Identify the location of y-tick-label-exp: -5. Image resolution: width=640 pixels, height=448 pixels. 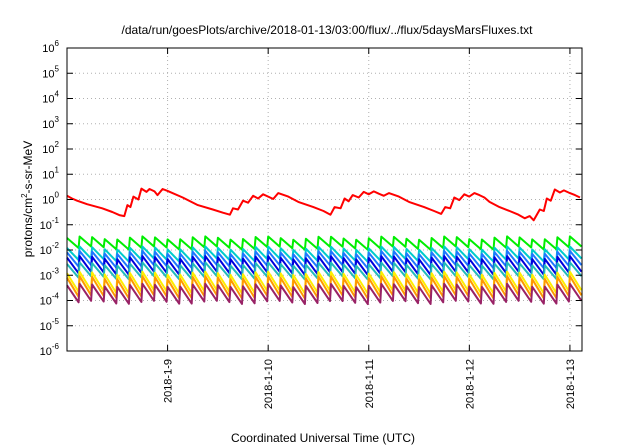
(56, 321).